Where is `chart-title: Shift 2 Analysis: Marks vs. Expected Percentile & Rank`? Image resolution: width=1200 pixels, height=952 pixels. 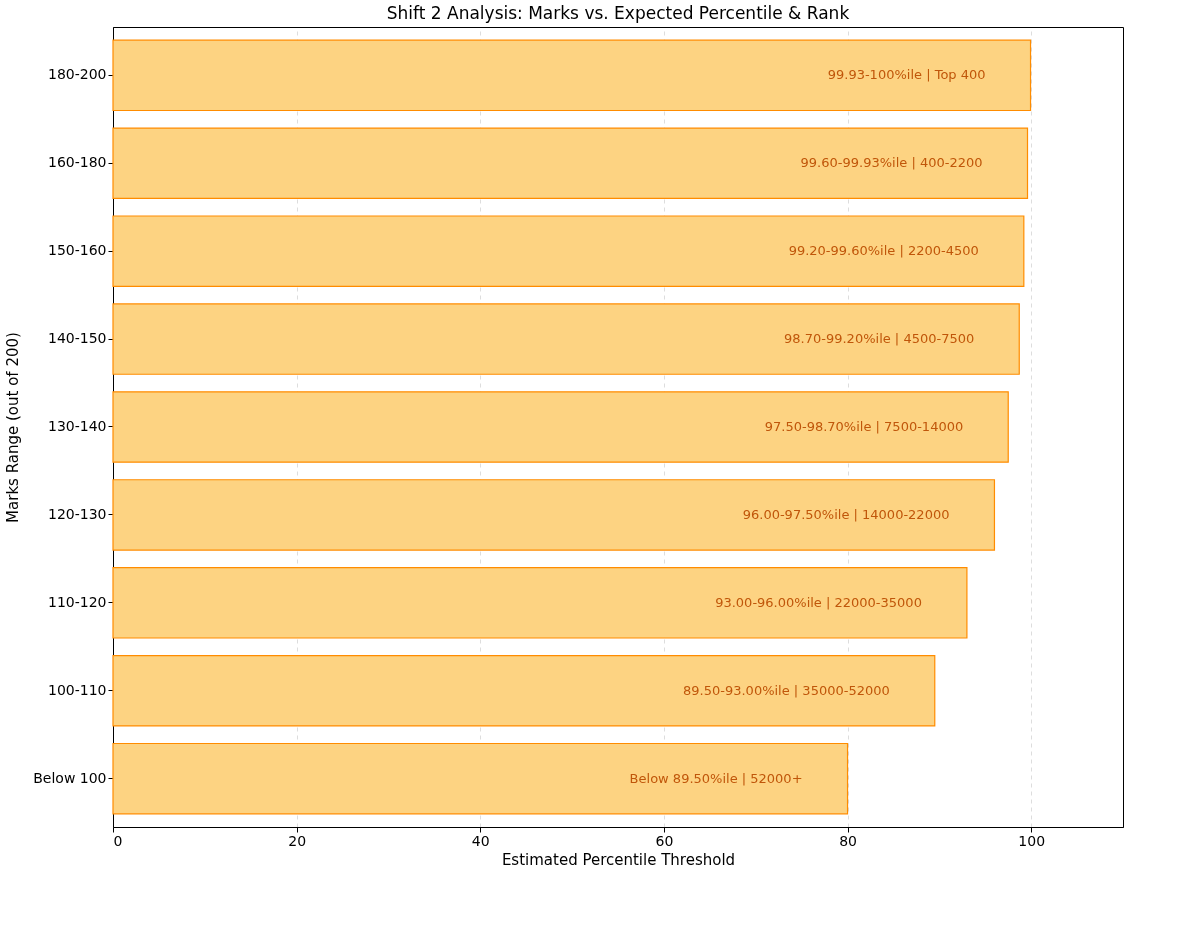
chart-title: Shift 2 Analysis: Marks vs. Expected Percentile & Rank is located at coordinates (618, 13).